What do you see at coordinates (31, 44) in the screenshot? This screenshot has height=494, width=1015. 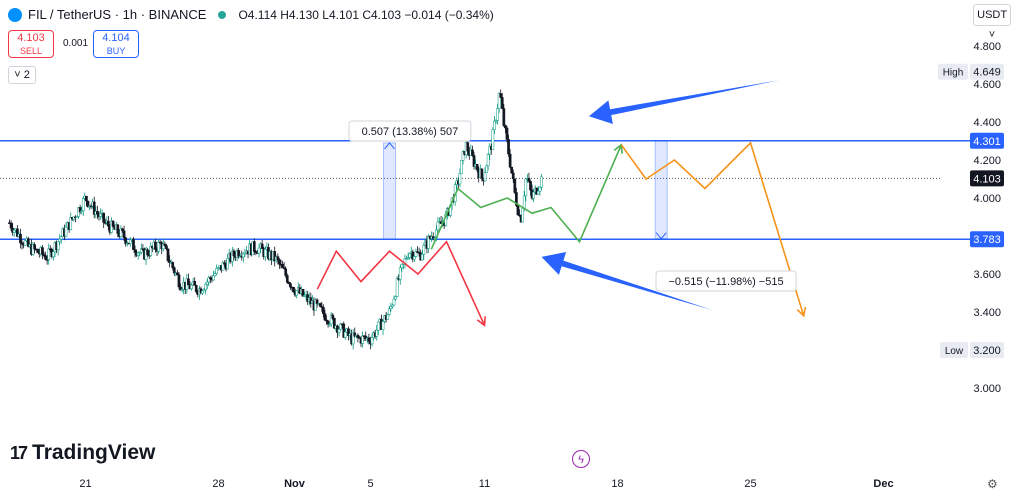 I see `sell-button: 4.103 SELL` at bounding box center [31, 44].